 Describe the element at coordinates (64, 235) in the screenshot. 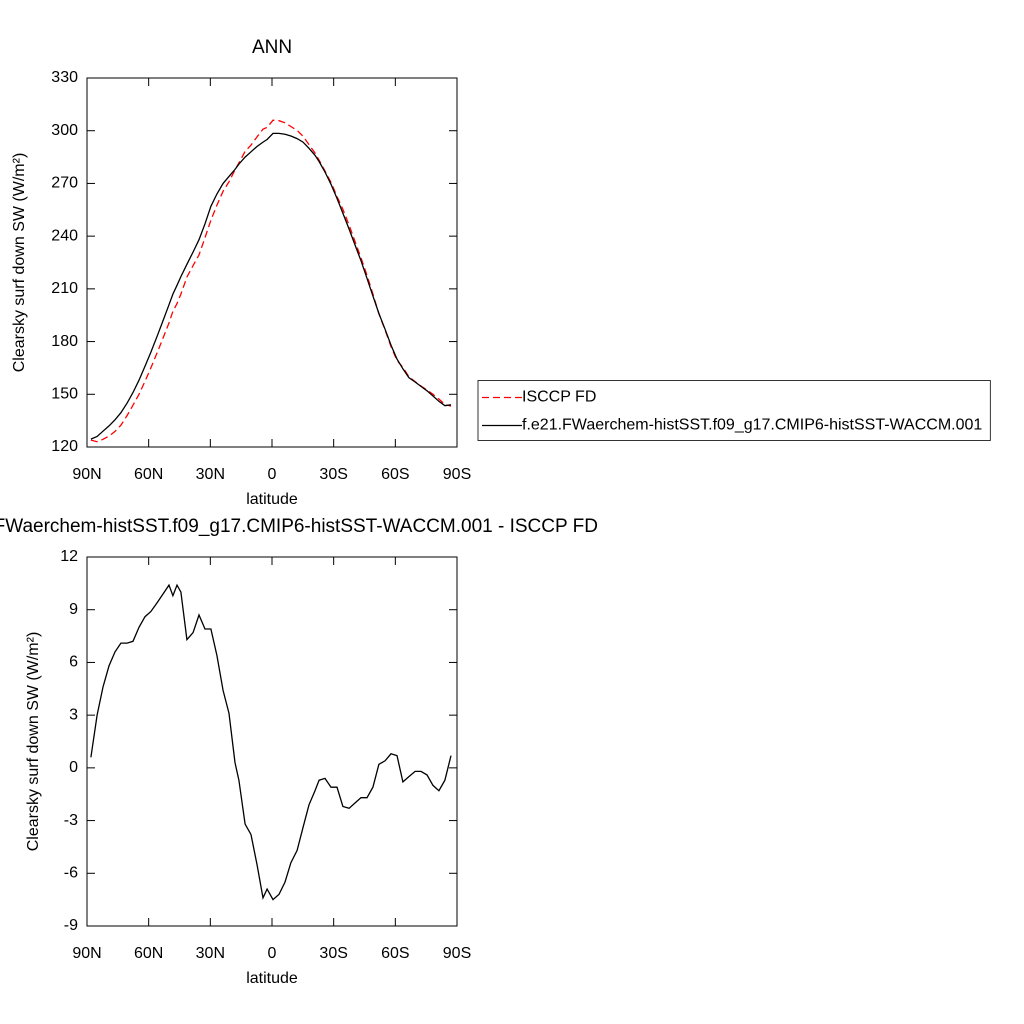

I see `y-tick-label: 240` at that location.